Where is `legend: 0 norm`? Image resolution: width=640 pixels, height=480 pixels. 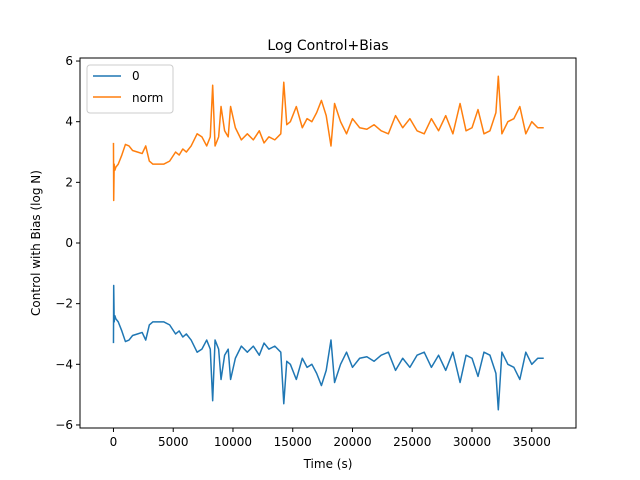 legend: 0 norm is located at coordinates (130, 89).